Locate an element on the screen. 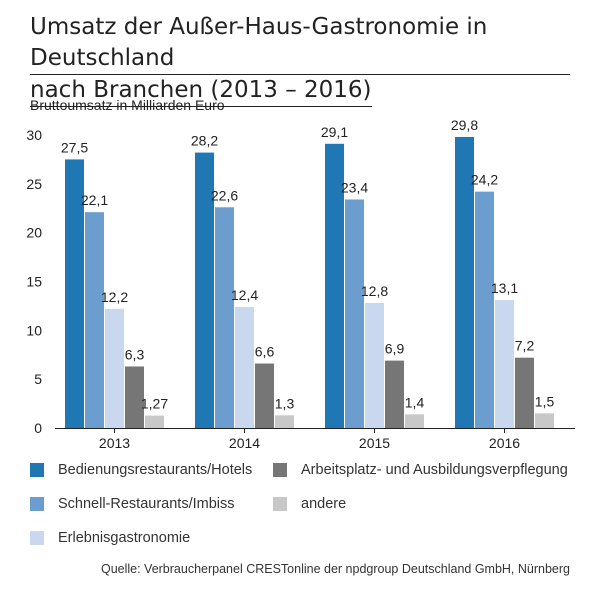 The width and height of the screenshot is (600, 602). x-tick-label: 2016 is located at coordinates (504, 443).